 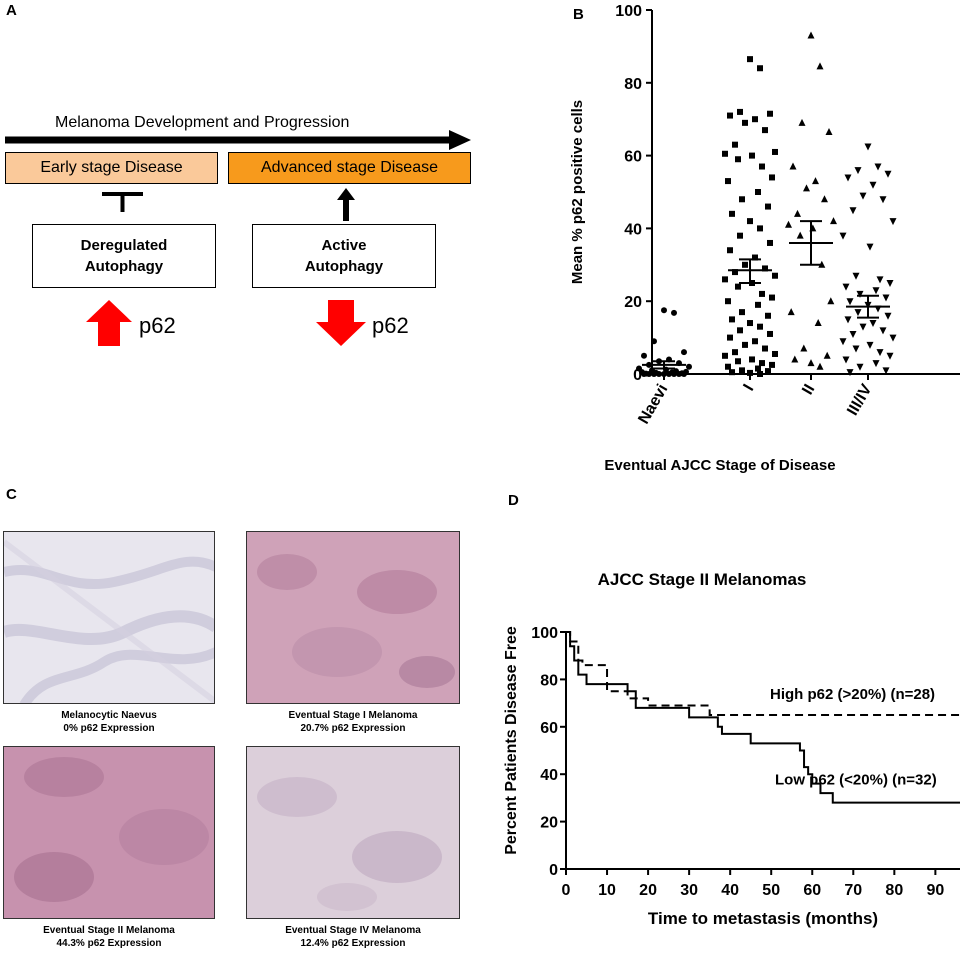 I want to click on y-tick-label: 100, so click(x=628, y=11).